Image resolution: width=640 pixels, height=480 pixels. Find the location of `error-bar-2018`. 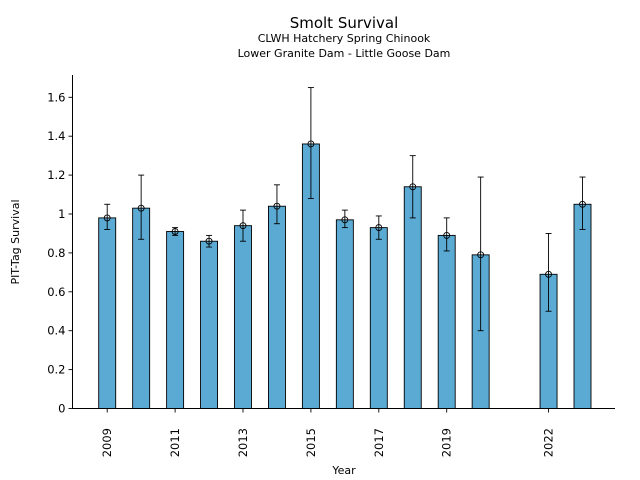

error-bar-2018 is located at coordinates (412, 187).